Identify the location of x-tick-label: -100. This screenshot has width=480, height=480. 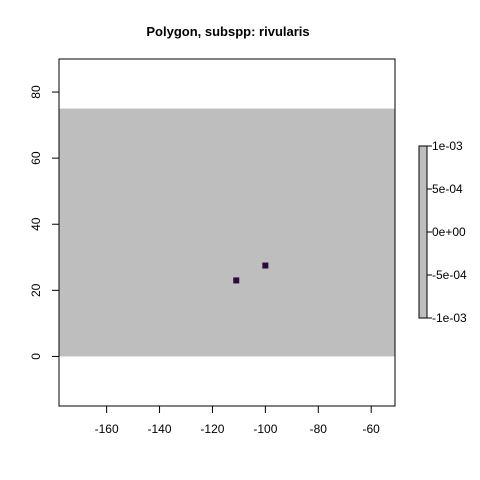
(265, 429).